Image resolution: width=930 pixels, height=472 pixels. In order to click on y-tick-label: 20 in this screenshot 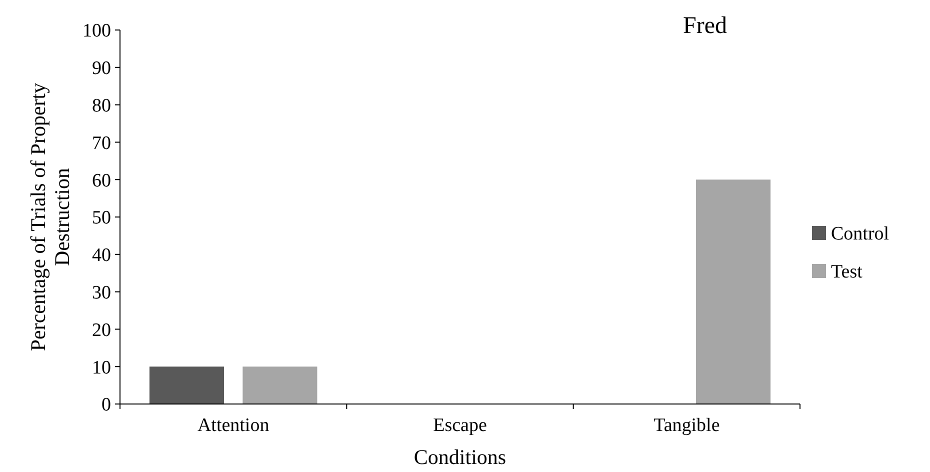, I will do `click(101, 330)`.